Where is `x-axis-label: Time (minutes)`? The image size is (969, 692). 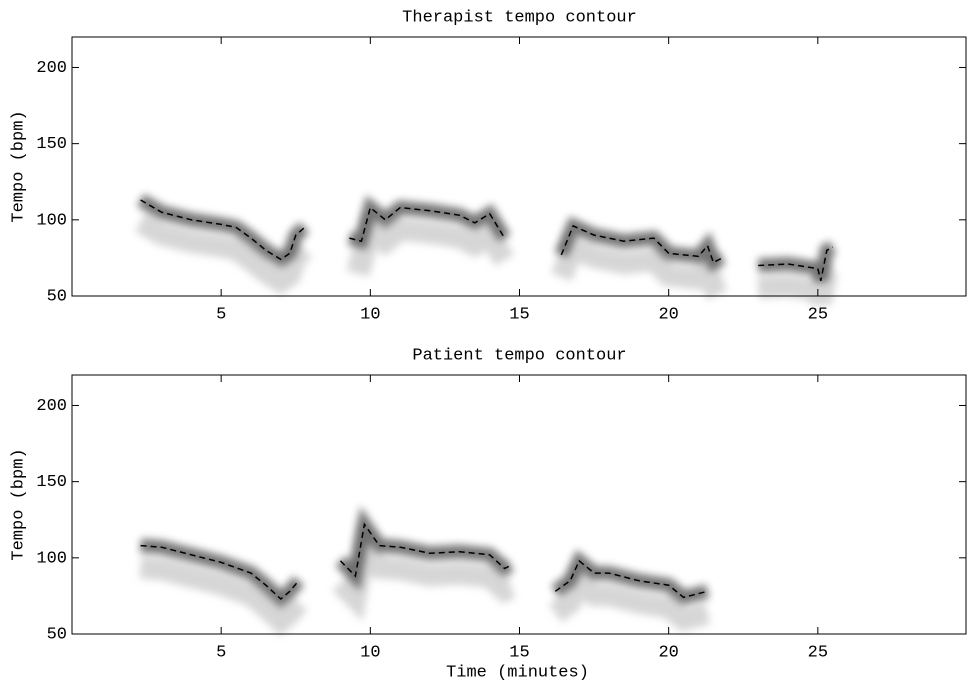 x-axis-label: Time (minutes) is located at coordinates (517, 672).